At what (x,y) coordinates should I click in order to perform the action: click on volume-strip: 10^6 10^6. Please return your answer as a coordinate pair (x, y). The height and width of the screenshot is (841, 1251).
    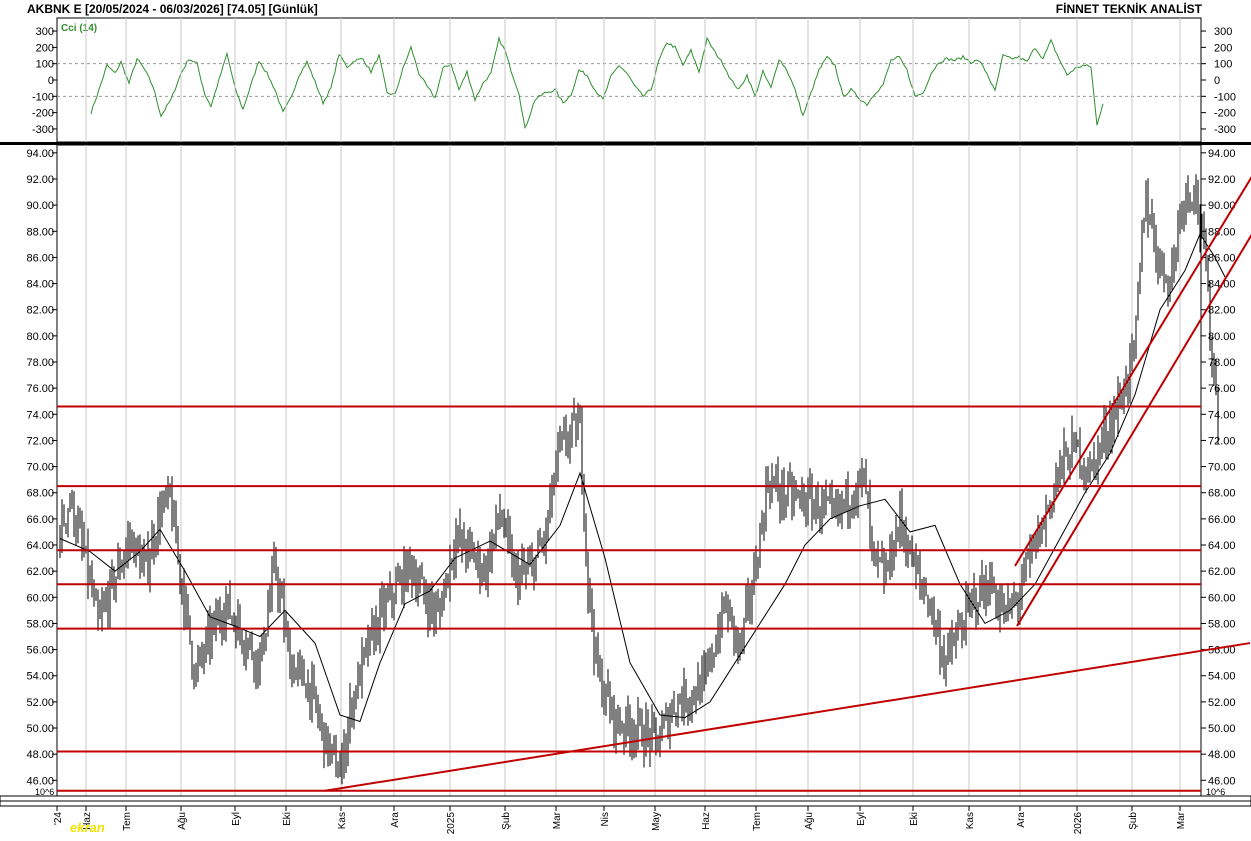
    Looking at the image, I should click on (625, 797).